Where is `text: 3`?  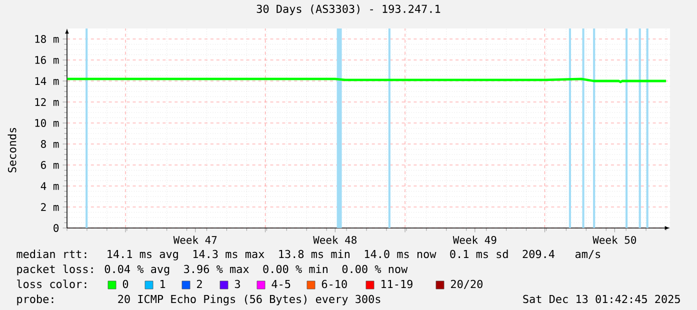 text: 3 is located at coordinates (237, 284).